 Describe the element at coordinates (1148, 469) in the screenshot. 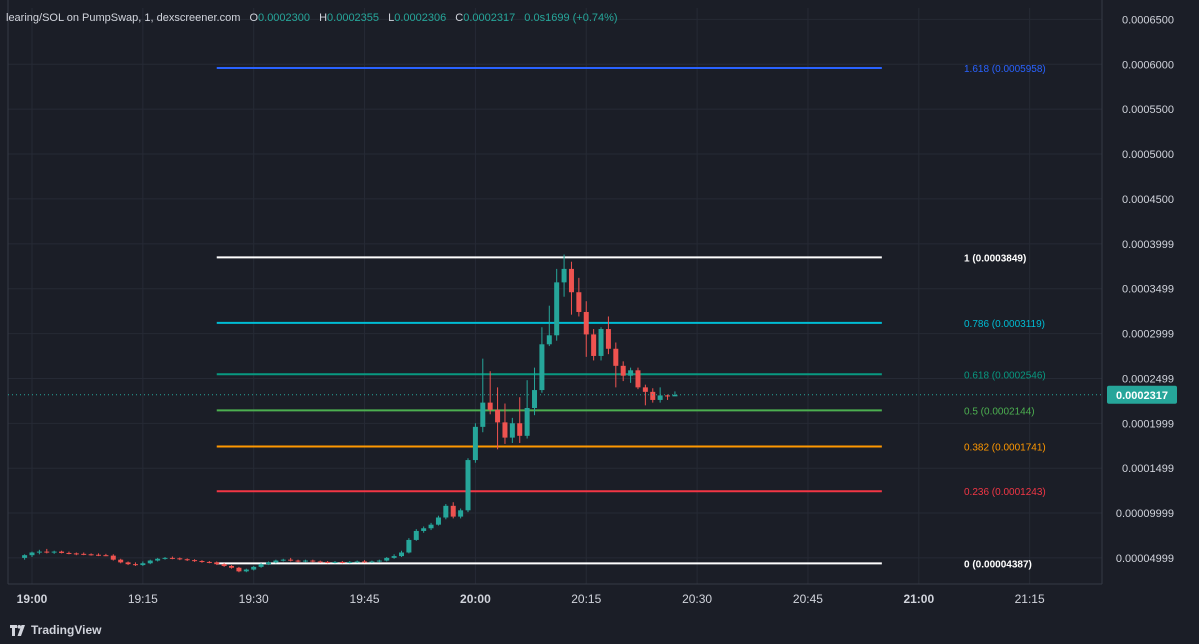

I see `price-tick-label: 0.0001499` at that location.